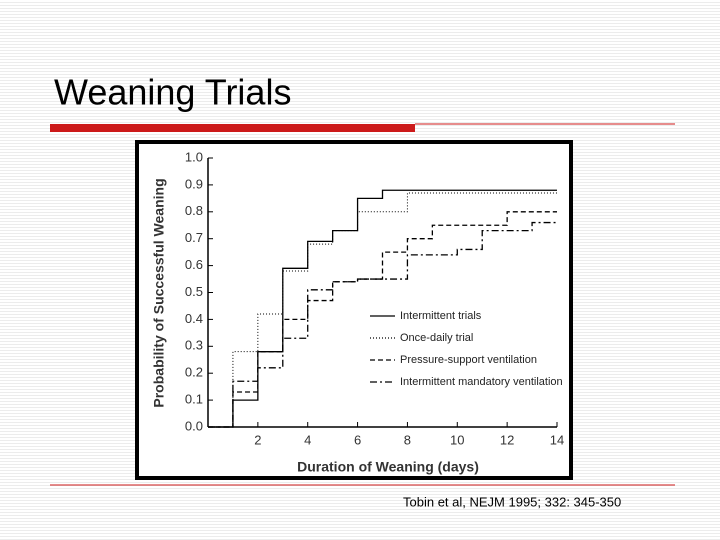 Image resolution: width=720 pixels, height=540 pixels. Describe the element at coordinates (194, 264) in the screenshot. I see `y-tick-label: 0.6` at that location.